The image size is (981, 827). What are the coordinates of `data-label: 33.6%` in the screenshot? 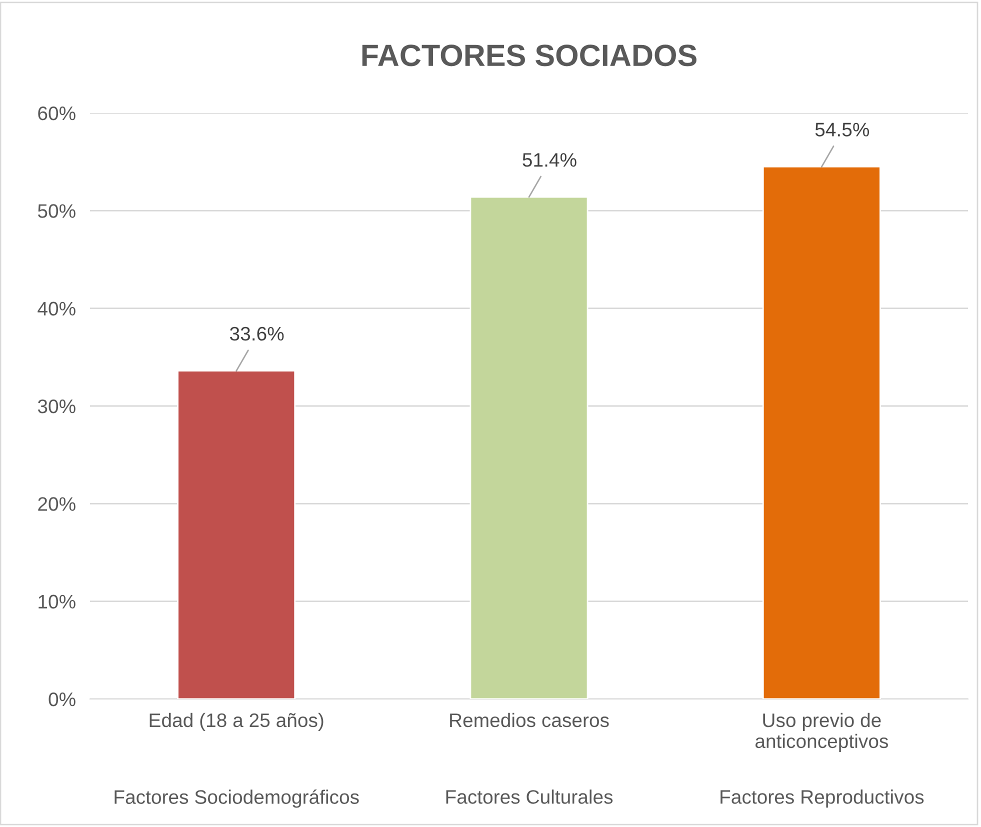 It's located at (257, 333).